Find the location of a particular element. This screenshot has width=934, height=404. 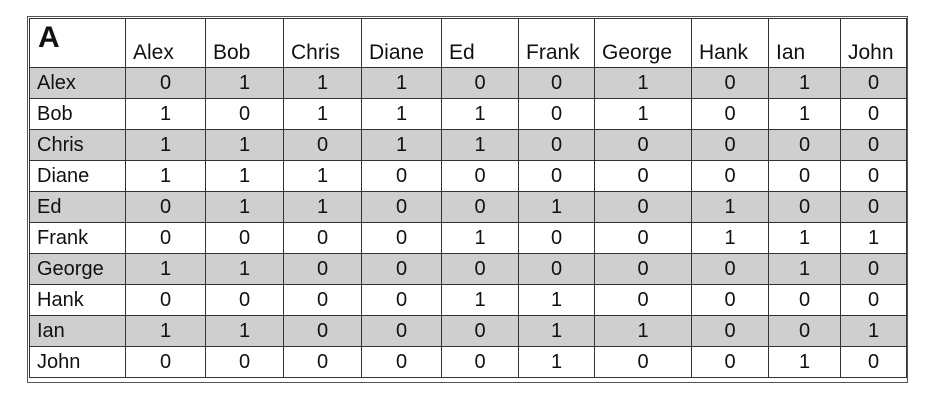

row-header: Bob is located at coordinates (77, 114).